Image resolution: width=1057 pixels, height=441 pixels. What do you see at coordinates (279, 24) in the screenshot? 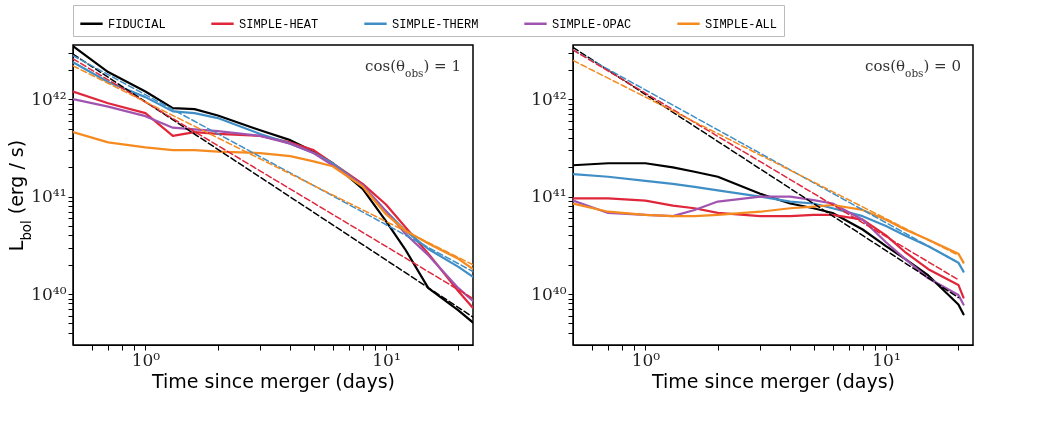
I see `legend-label: SIMPLE-HEAT` at bounding box center [279, 24].